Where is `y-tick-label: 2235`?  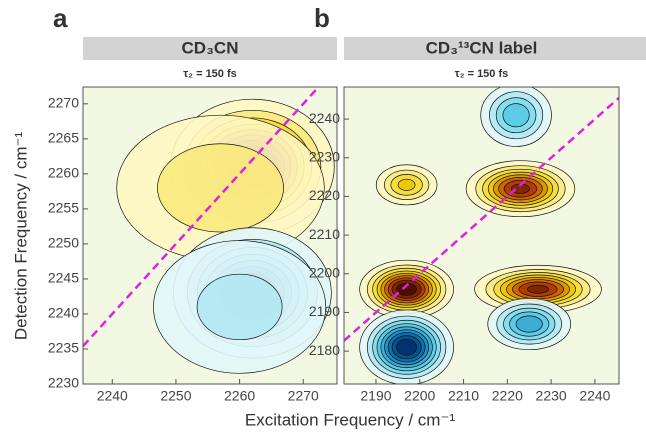 y-tick-label: 2235 is located at coordinates (63, 348).